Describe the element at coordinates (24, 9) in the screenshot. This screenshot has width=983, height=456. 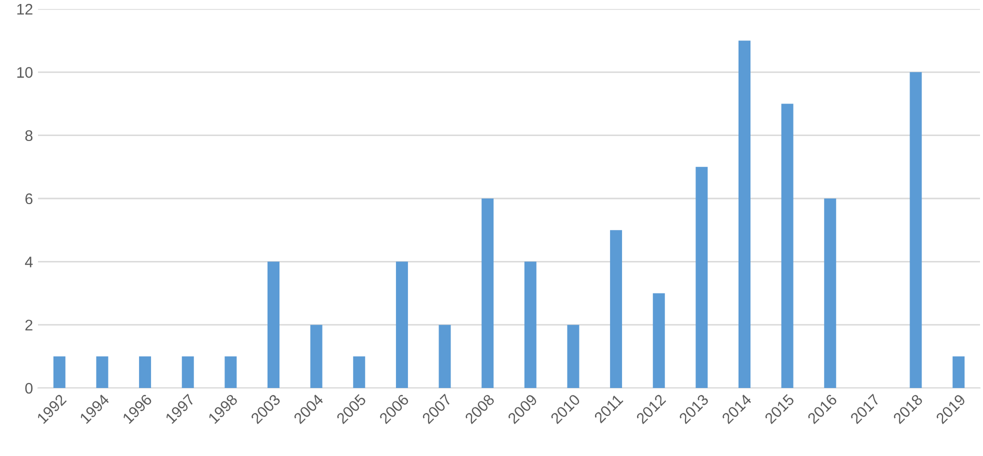
I see `y-tick-label: 12` at that location.